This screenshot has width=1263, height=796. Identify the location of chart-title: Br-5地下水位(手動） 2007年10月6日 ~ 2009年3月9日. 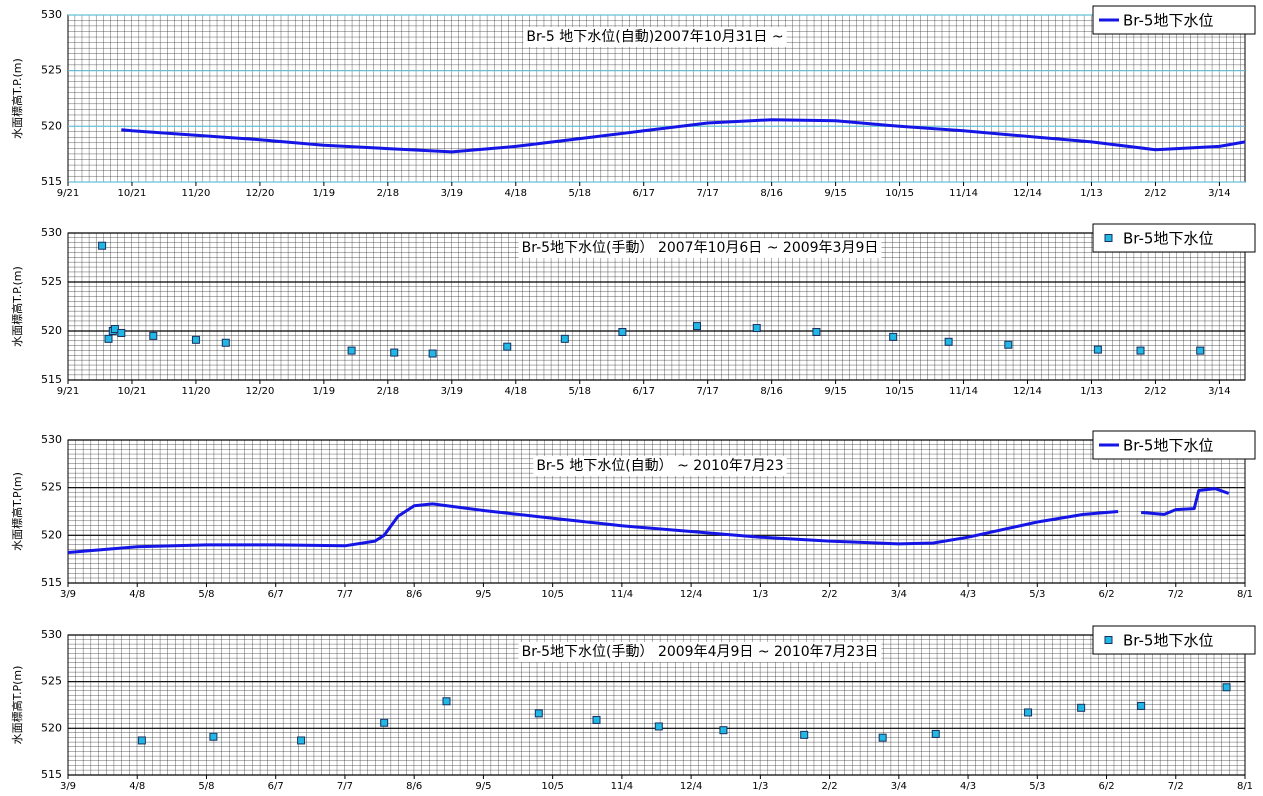
(700, 248).